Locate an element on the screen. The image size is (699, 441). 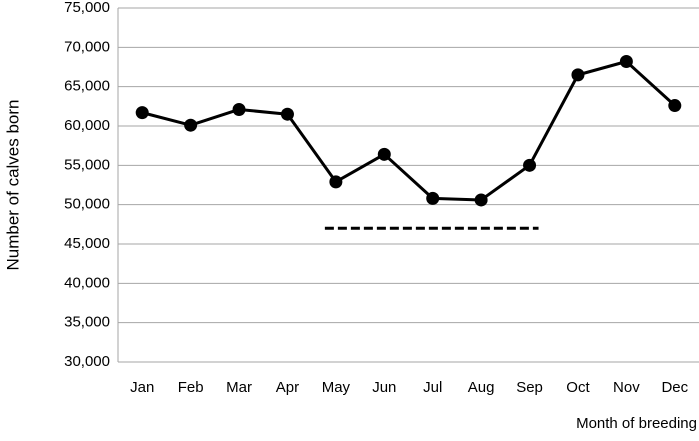
x-tick-label: May is located at coordinates (336, 387).